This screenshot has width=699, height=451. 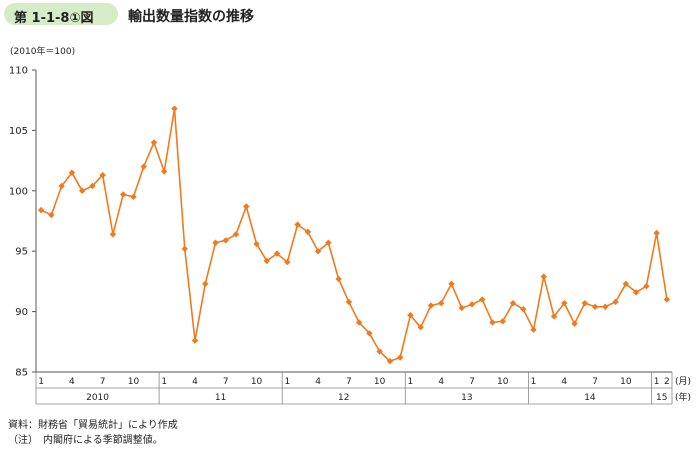 I want to click on year-label-12: 12, so click(x=343, y=398).